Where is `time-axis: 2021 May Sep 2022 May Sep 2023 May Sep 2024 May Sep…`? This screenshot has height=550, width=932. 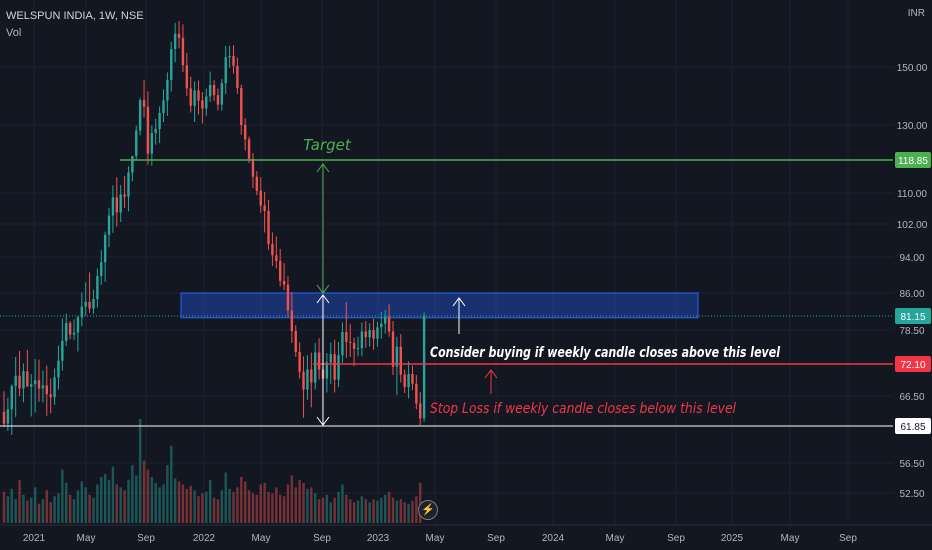 time-axis: 2021 May Sep 2022 May Sep 2023 May Sep 2024 May Sep… is located at coordinates (466, 534).